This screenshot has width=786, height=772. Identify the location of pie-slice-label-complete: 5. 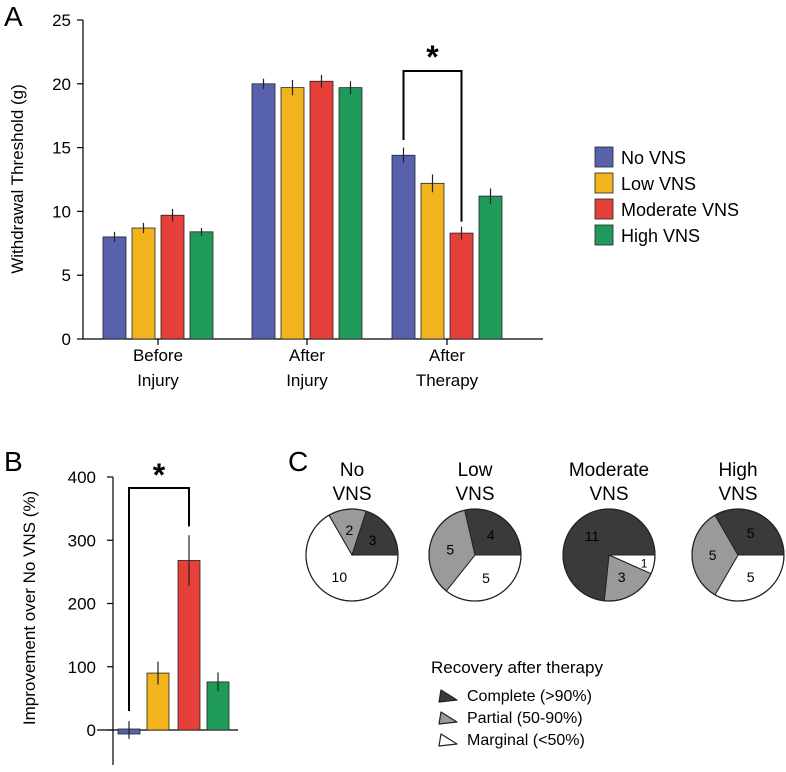
(751, 533).